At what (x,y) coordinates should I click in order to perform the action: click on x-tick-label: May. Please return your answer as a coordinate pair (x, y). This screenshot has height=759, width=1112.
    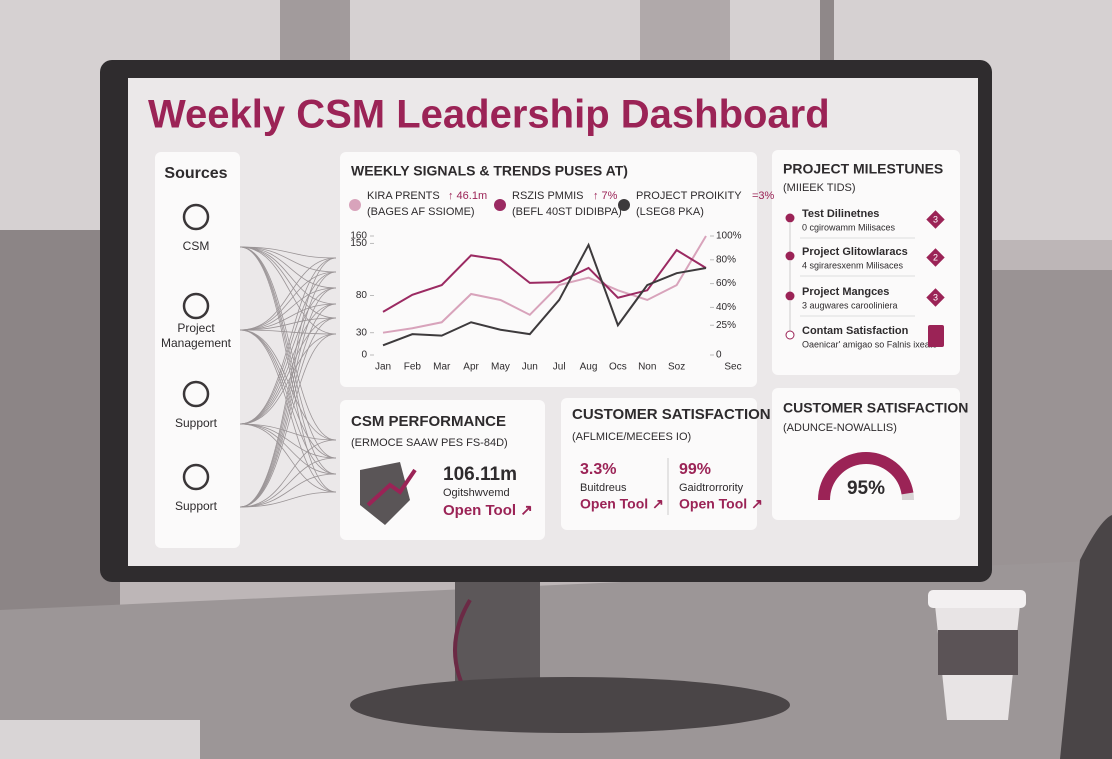
    Looking at the image, I should click on (500, 367).